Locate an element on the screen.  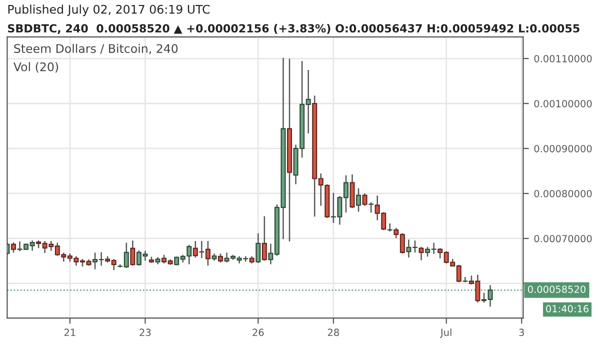
ref-line-label: 0.00058520 is located at coordinates (557, 289).